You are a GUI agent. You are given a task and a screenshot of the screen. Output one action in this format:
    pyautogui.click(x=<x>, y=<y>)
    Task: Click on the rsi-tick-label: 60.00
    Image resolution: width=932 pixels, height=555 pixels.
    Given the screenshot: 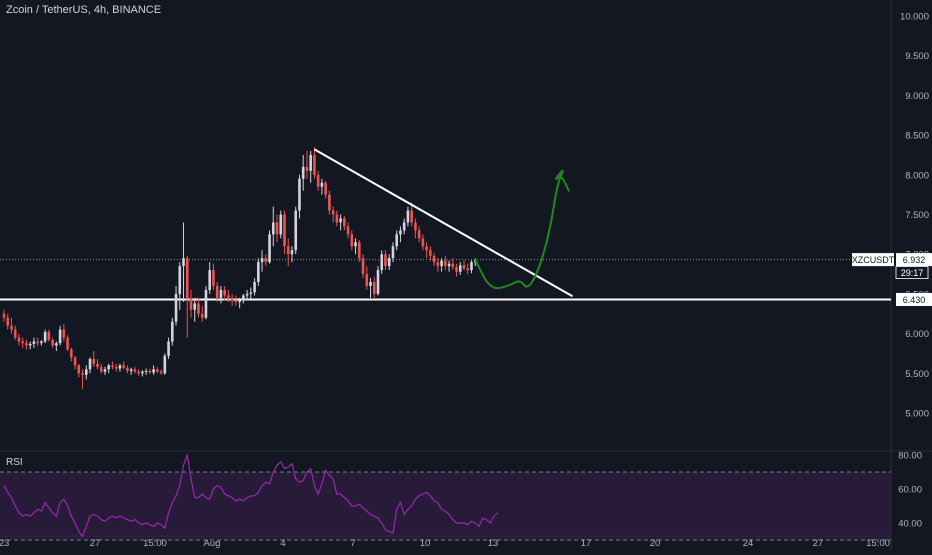 What is the action you would take?
    pyautogui.click(x=910, y=490)
    